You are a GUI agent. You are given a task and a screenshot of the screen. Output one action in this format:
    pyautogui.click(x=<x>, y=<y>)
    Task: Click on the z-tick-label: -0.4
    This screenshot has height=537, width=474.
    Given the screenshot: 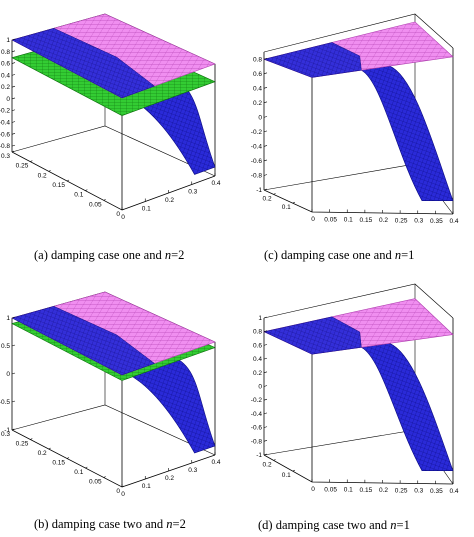 What is the action you would take?
    pyautogui.click(x=257, y=414)
    